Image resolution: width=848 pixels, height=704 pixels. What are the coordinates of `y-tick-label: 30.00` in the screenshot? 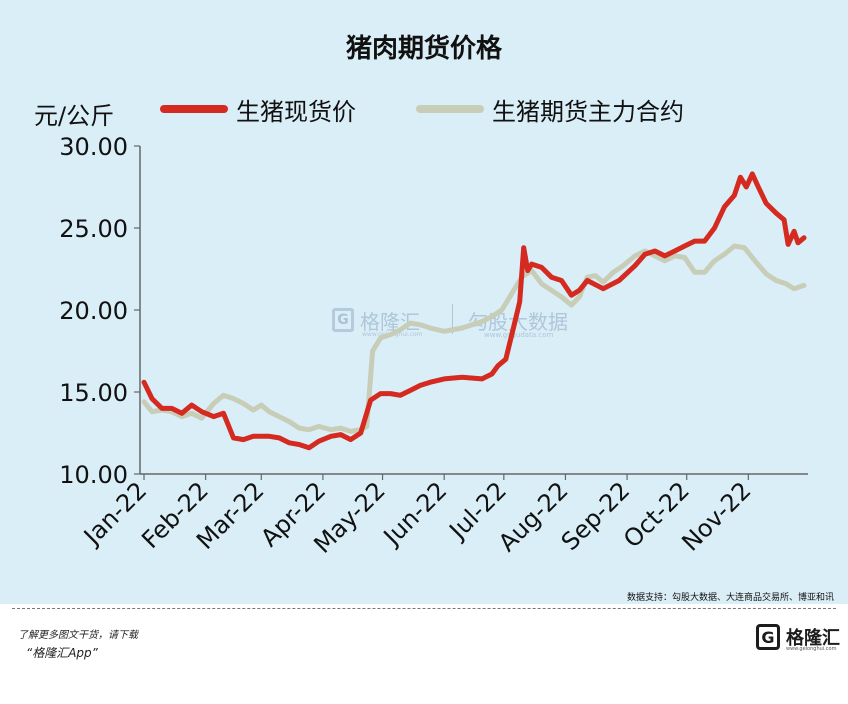 It's located at (93, 147).